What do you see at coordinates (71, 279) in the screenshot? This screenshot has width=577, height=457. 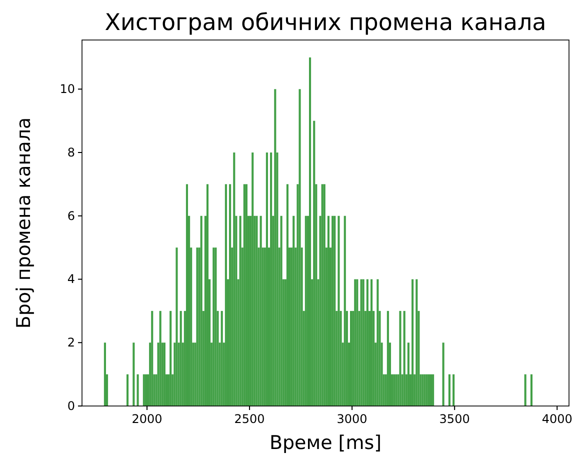 I see `y-tick-label: 4` at bounding box center [71, 279].